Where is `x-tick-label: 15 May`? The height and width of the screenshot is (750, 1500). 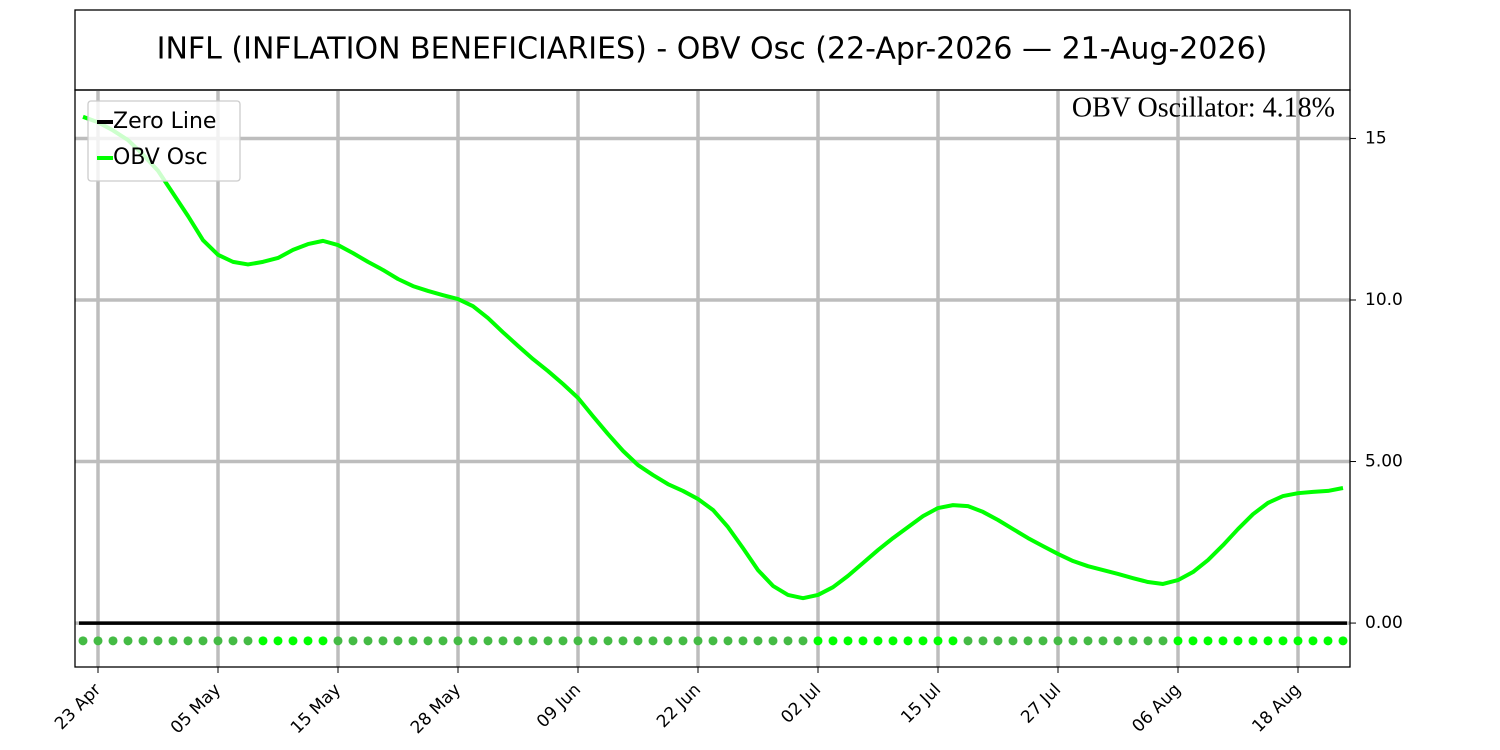 x-tick-label: 15 May is located at coordinates (316, 709).